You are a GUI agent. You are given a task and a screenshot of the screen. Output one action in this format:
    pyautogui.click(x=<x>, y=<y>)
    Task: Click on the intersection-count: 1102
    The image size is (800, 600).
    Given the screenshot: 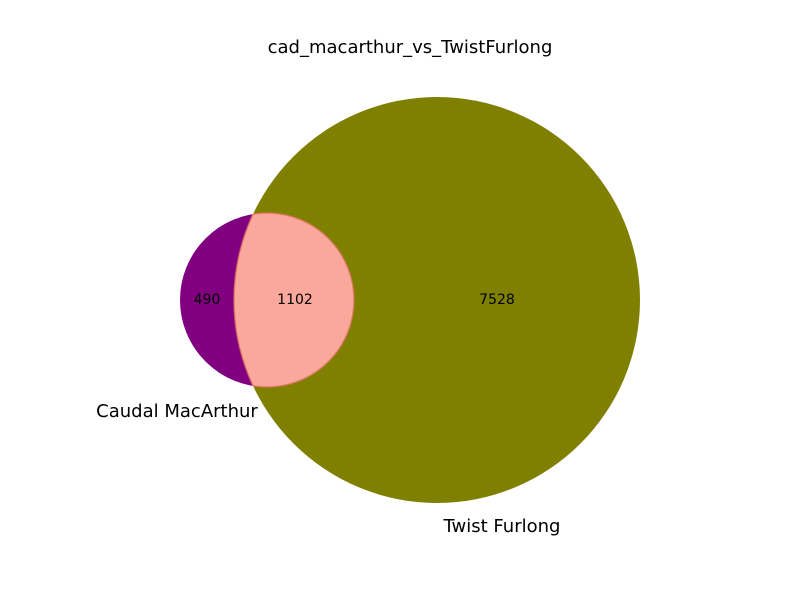 What is the action you would take?
    pyautogui.click(x=295, y=300)
    